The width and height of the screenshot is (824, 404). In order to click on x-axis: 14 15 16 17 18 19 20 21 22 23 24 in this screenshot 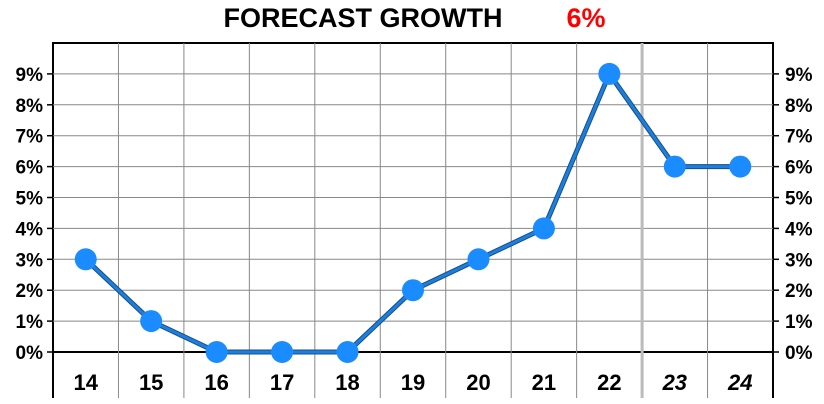, I will do `click(412, 382)`.